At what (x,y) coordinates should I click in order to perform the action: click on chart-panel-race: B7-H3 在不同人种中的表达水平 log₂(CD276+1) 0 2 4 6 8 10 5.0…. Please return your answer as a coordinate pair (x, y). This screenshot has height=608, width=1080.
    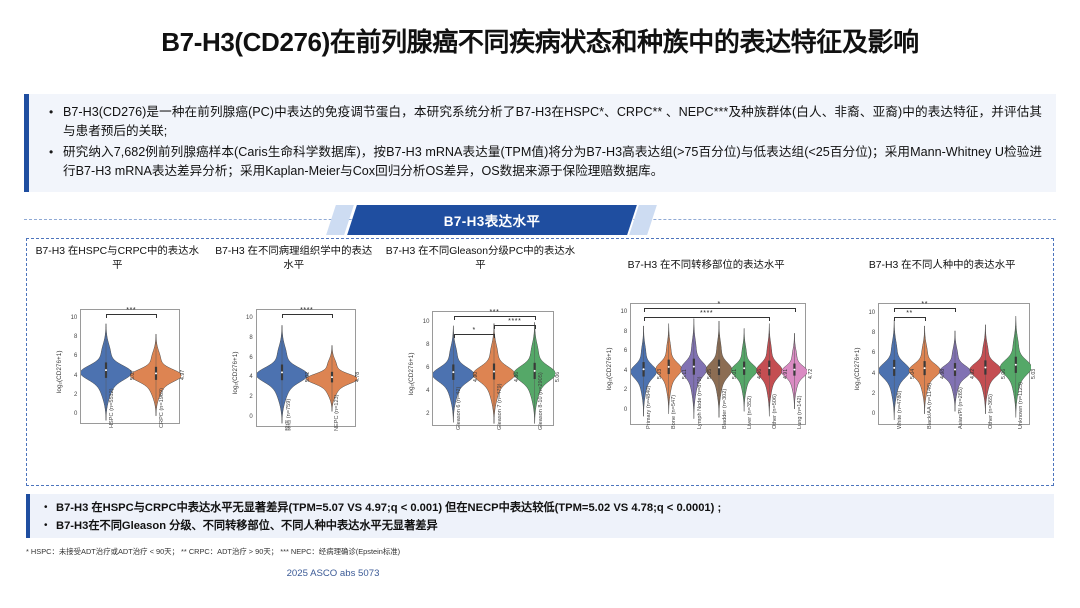
    Looking at the image, I should click on (942, 362).